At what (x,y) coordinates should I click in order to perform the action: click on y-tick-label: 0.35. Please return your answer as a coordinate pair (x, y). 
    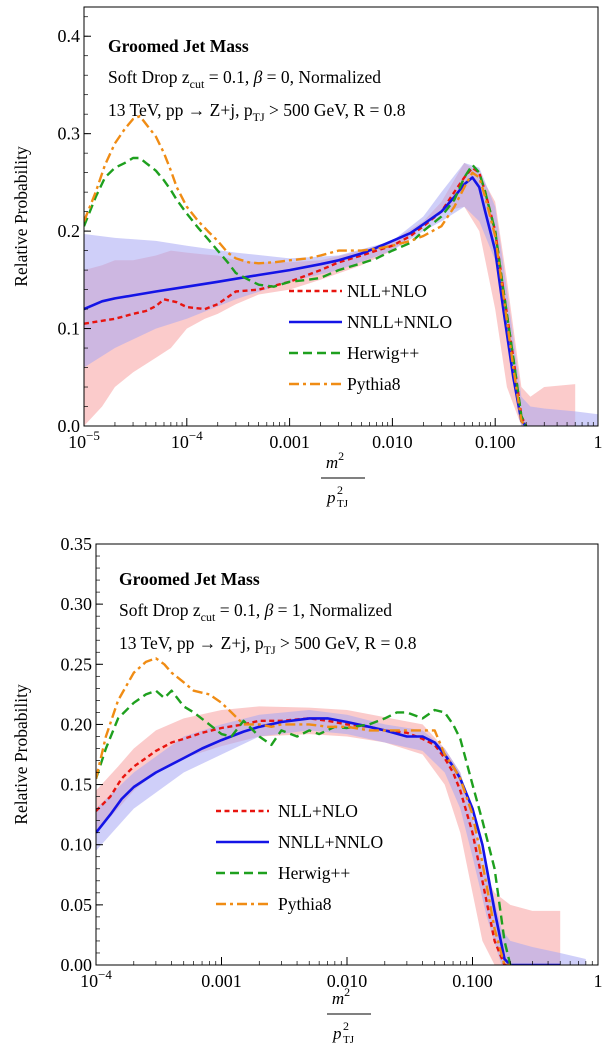
    Looking at the image, I should click on (77, 544).